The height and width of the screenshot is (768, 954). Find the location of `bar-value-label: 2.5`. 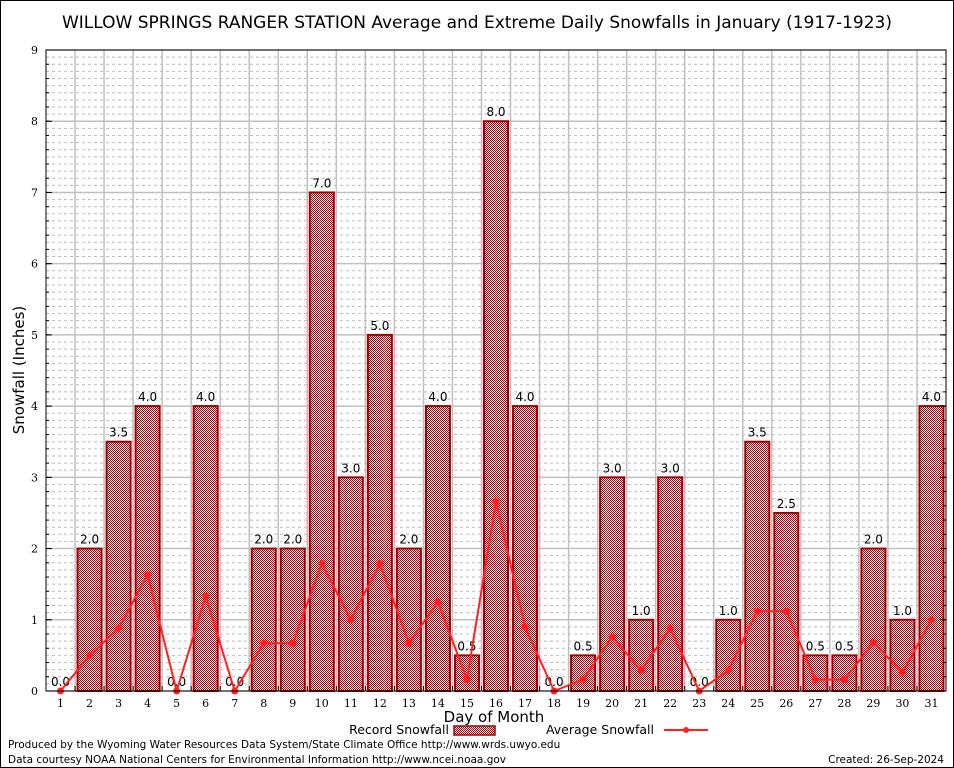

bar-value-label: 2.5 is located at coordinates (786, 504).